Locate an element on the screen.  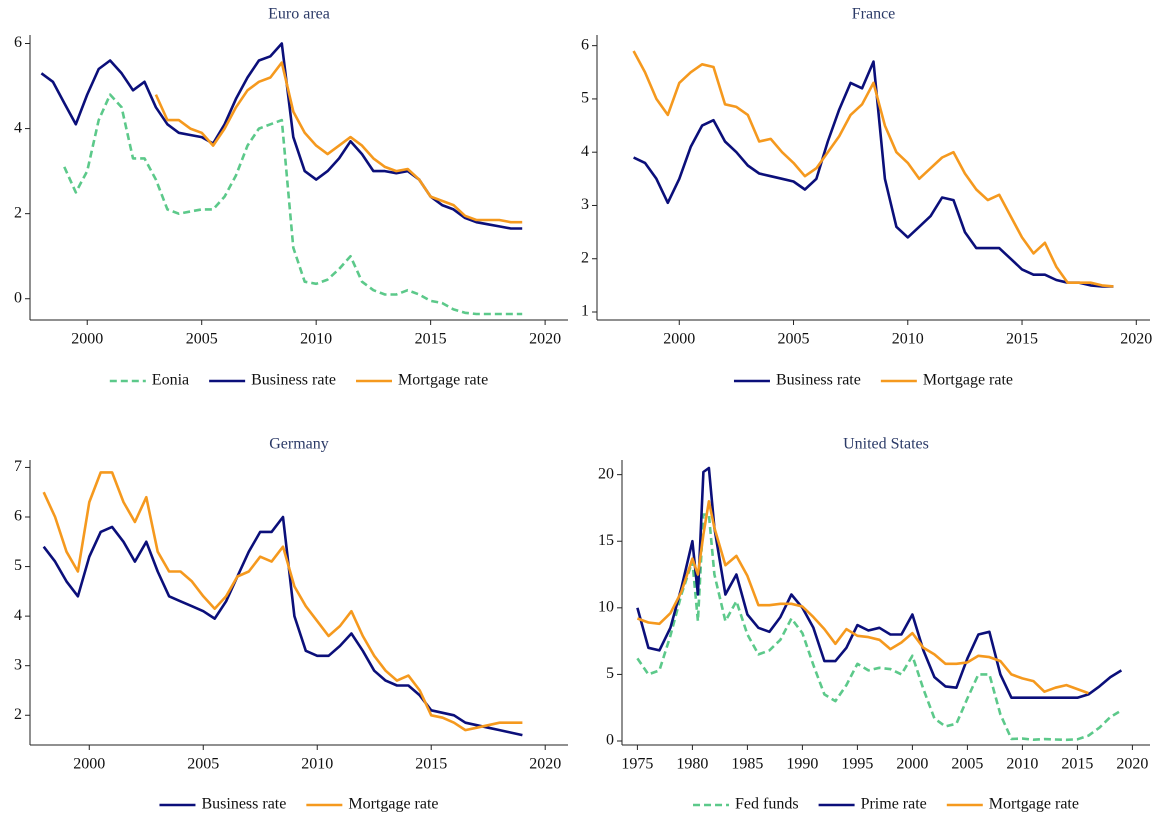
x-tick-label: 1975 is located at coordinates (637, 764).